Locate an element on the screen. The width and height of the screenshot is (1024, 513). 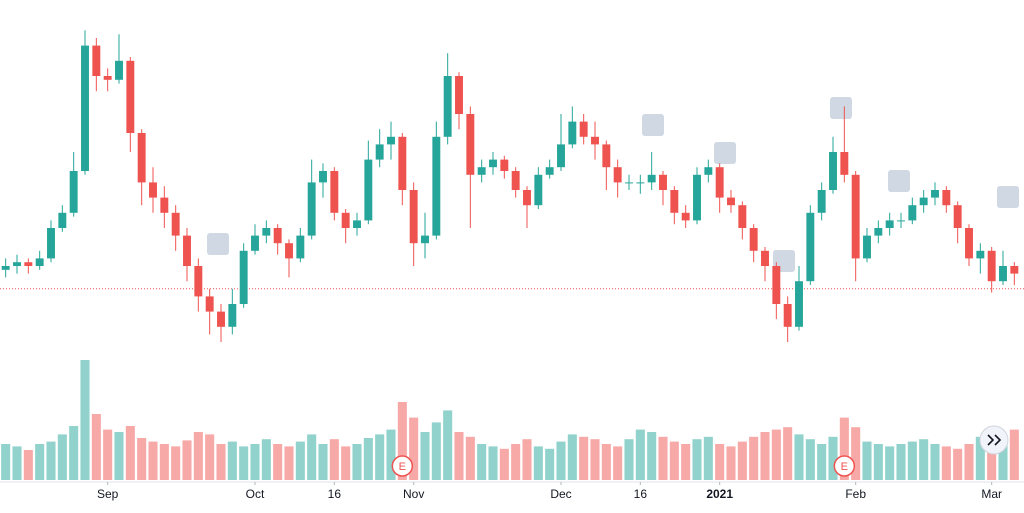
event-label: E is located at coordinates (844, 467).